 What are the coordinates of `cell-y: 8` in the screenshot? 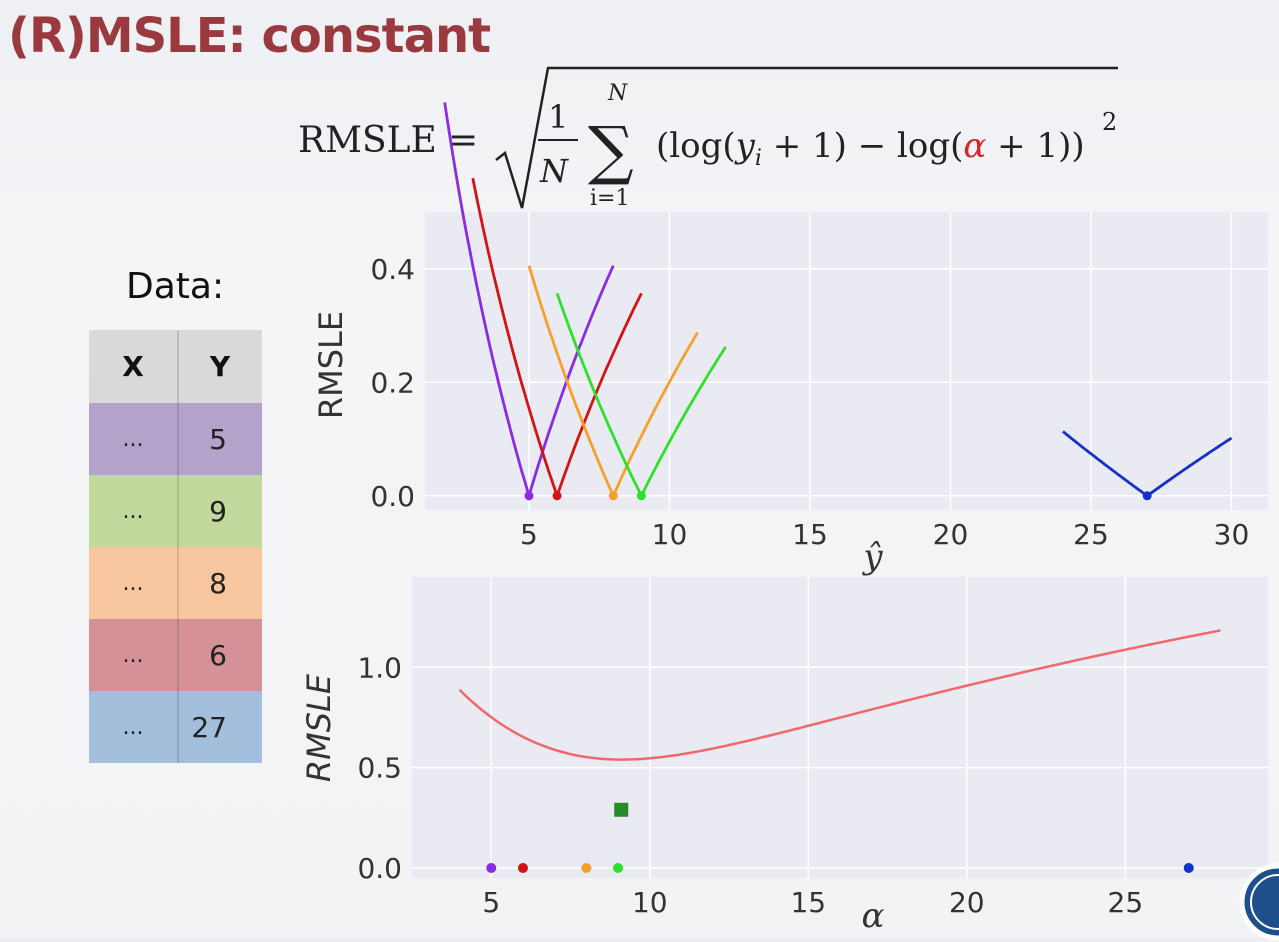 It's located at (218, 583).